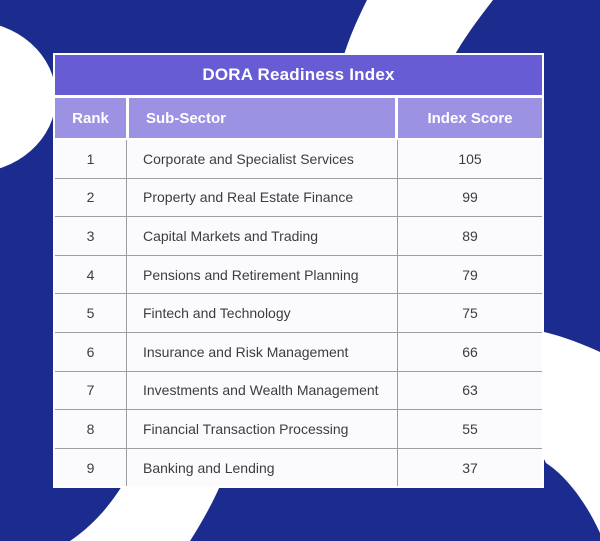 This screenshot has height=541, width=600. Describe the element at coordinates (470, 118) in the screenshot. I see `column-header-index-score: Index Score` at that location.